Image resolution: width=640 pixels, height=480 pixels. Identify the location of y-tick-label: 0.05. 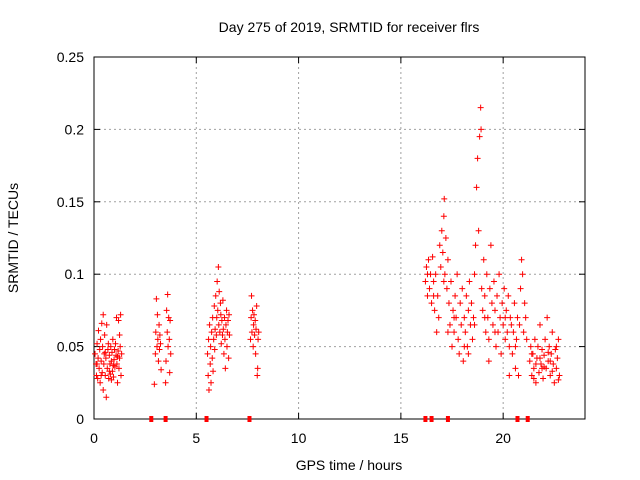
(70, 347).